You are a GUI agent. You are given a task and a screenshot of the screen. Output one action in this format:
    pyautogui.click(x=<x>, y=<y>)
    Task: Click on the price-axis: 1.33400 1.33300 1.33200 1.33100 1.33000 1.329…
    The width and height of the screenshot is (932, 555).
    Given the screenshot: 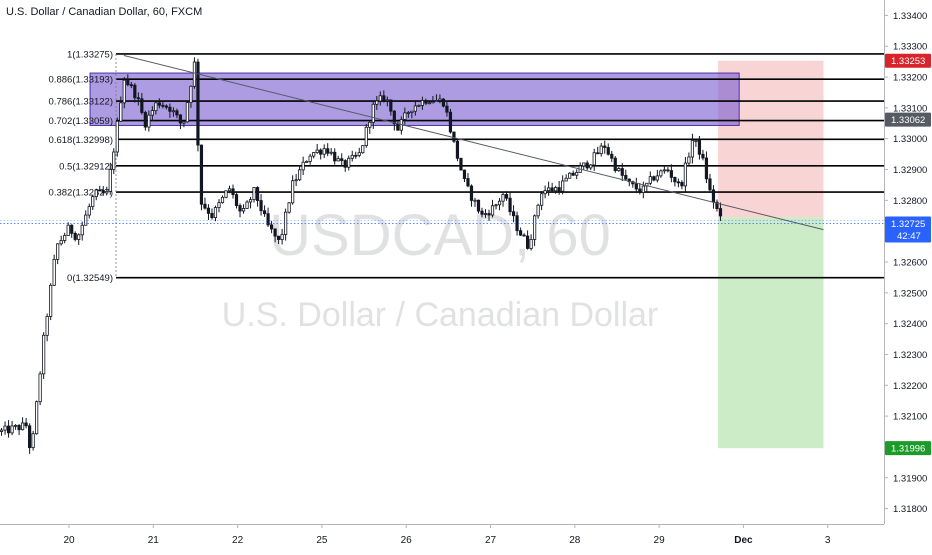 What is the action you would take?
    pyautogui.click(x=908, y=275)
    